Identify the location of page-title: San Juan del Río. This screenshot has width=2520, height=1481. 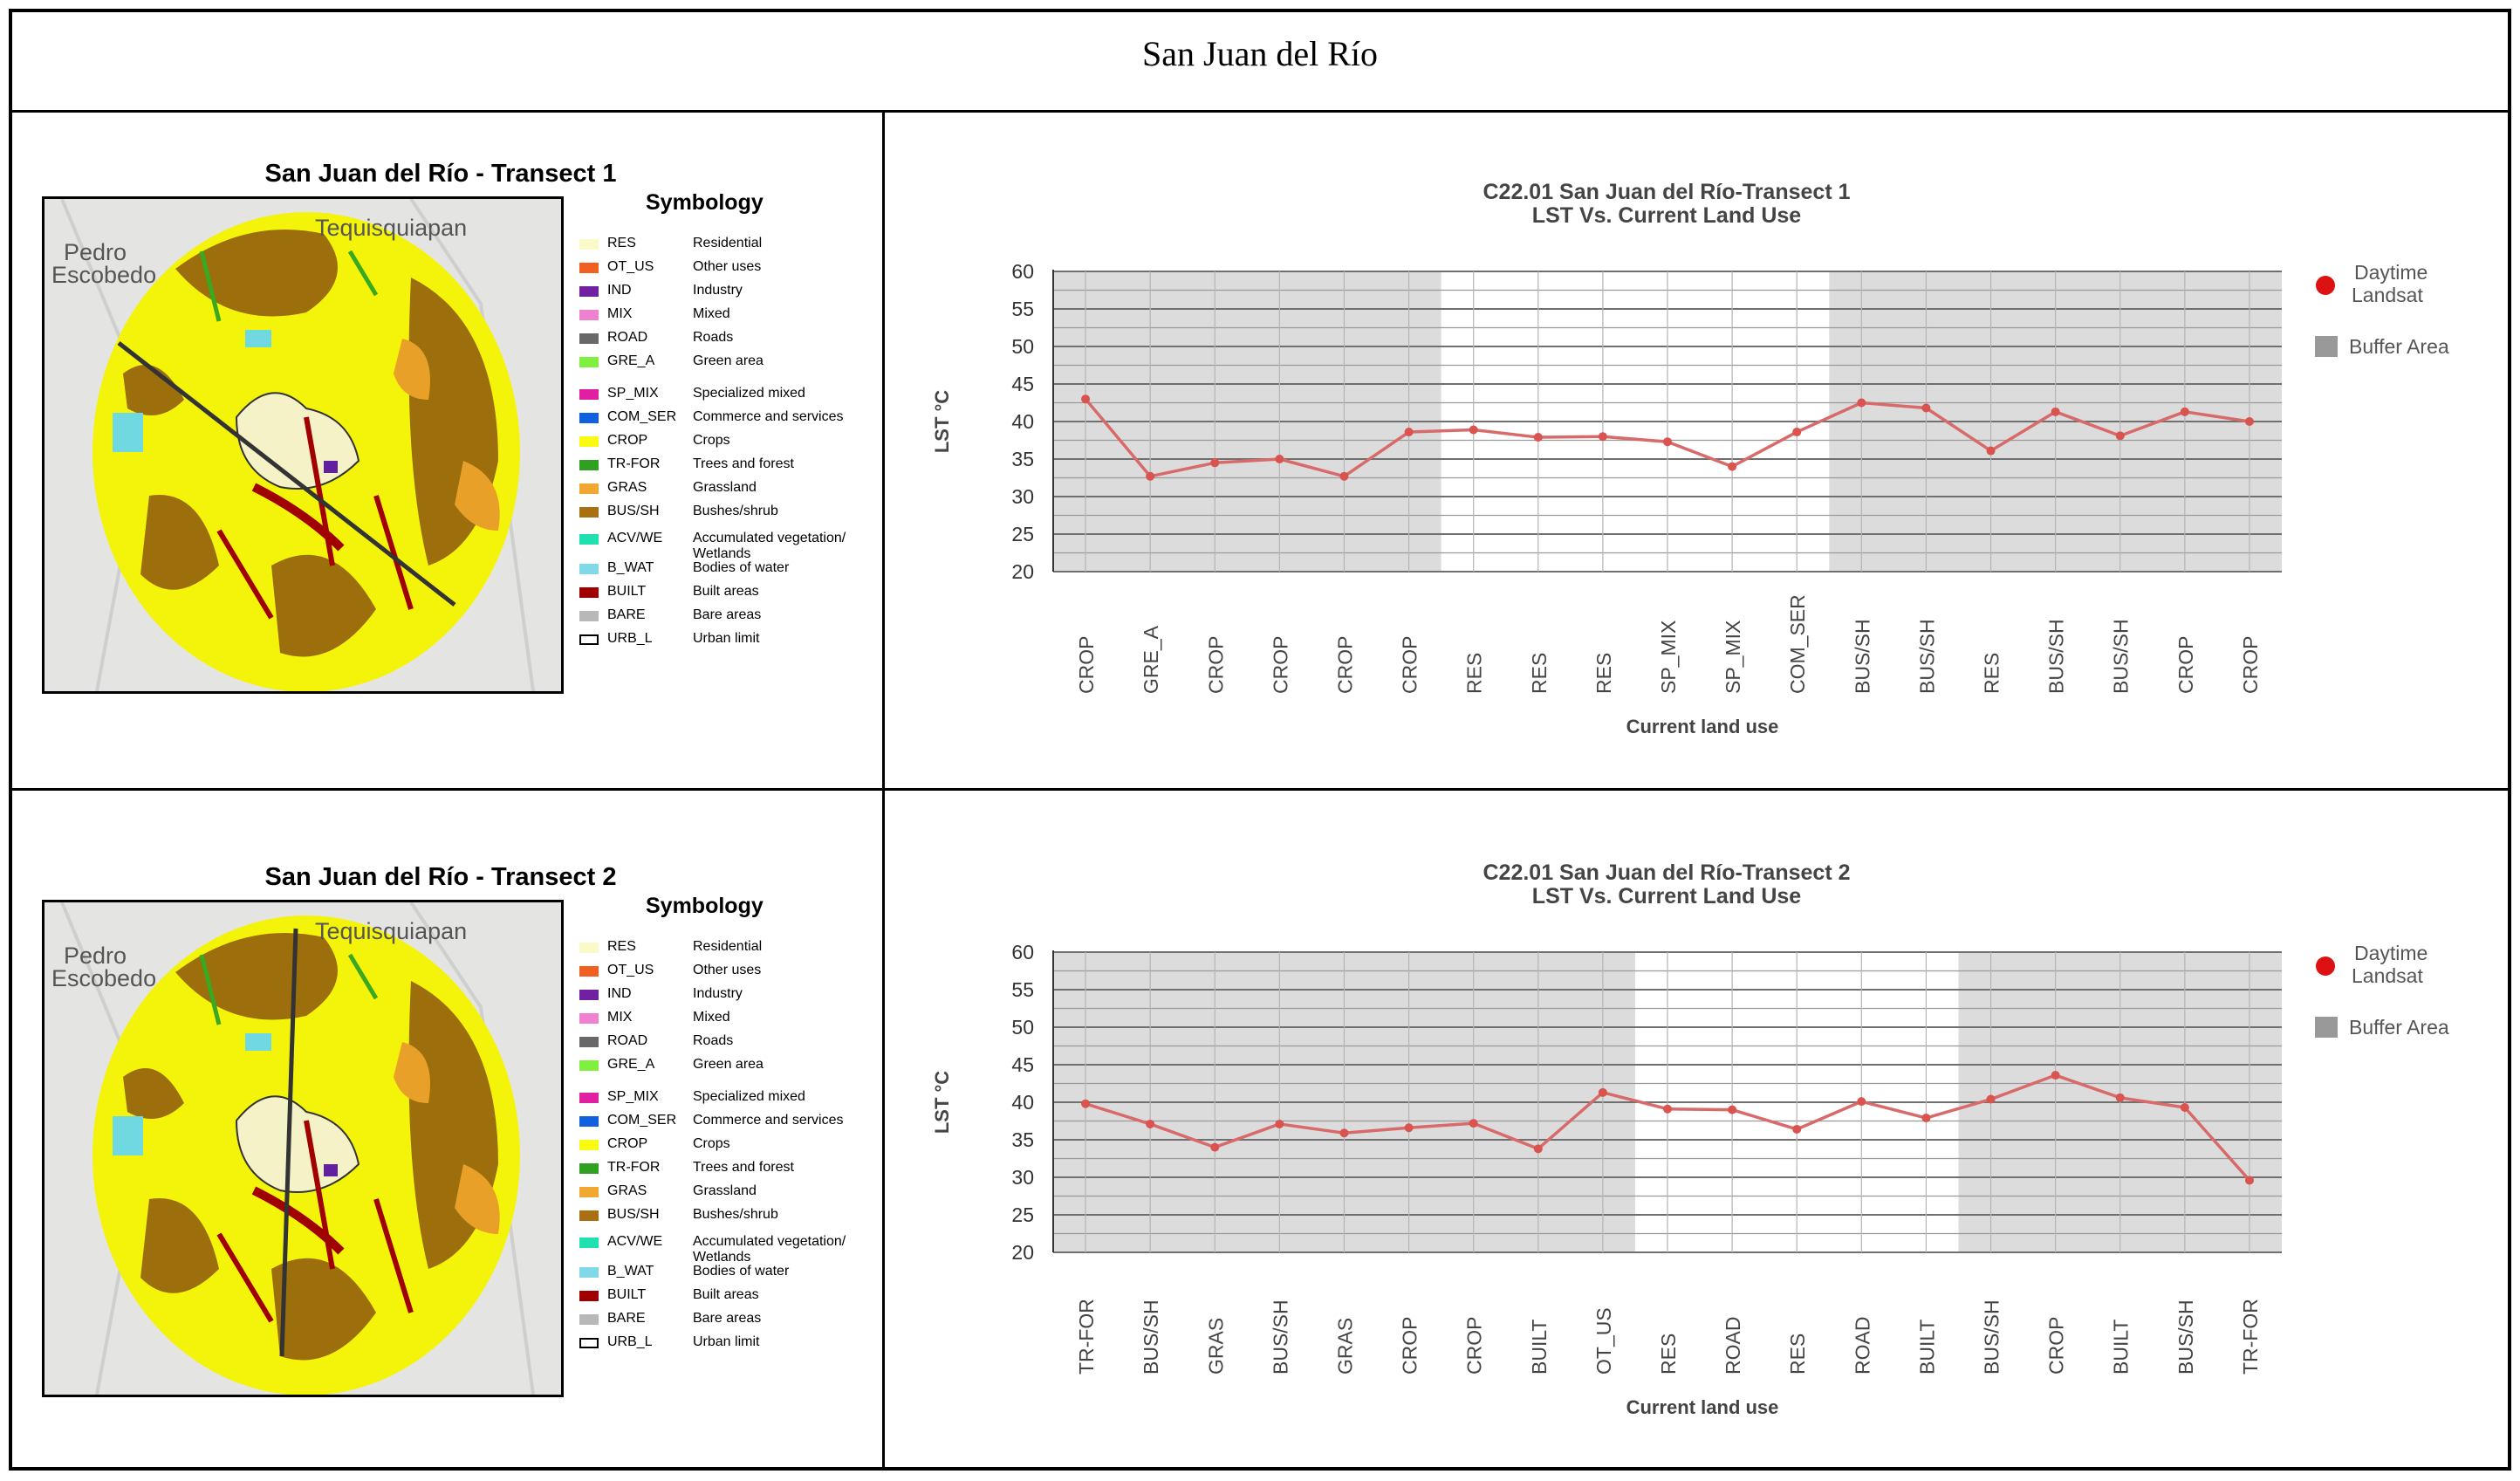
(1260, 54).